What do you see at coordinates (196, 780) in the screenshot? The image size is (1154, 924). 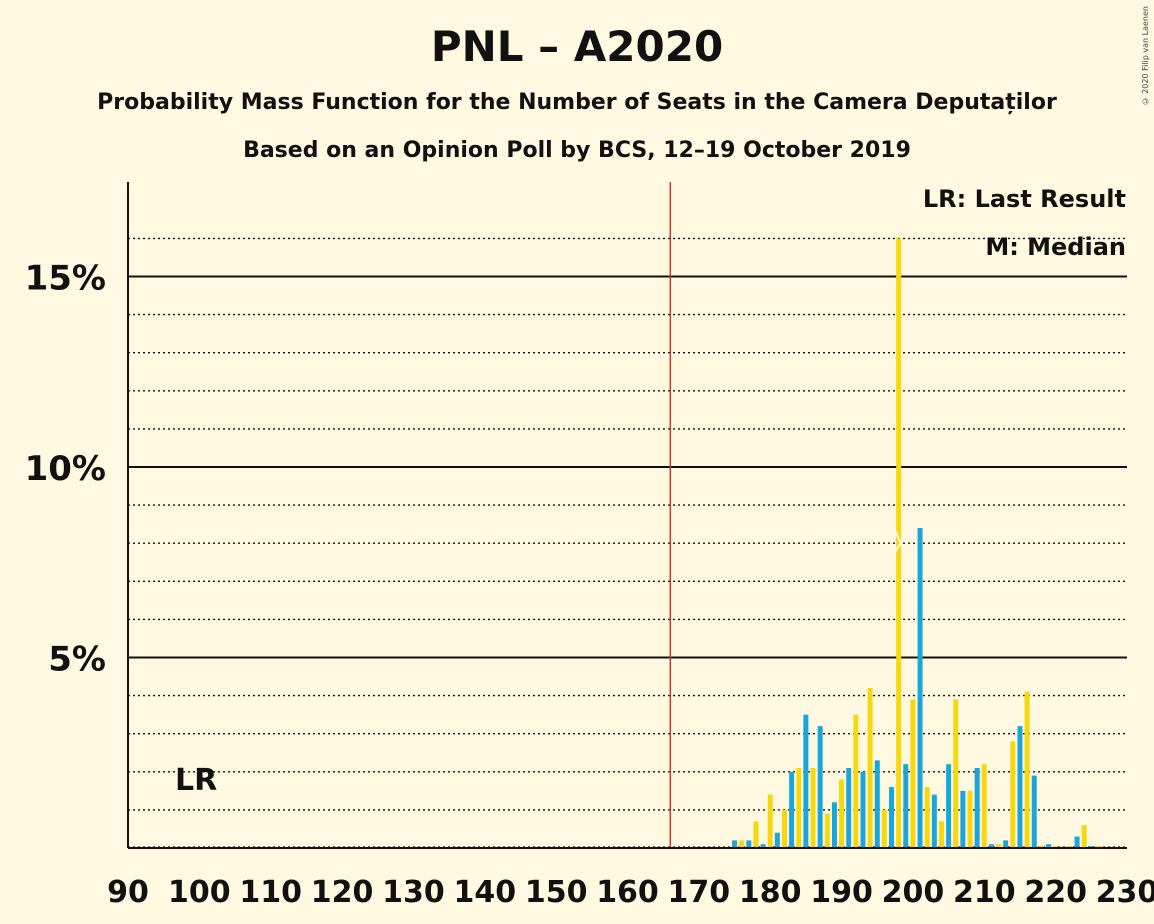 I see `last-result-label: LR` at bounding box center [196, 780].